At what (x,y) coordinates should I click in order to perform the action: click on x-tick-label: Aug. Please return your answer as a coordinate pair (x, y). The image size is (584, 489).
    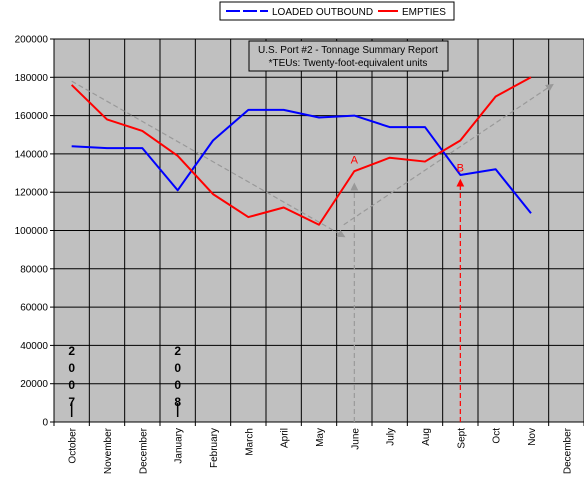
    Looking at the image, I should click on (426, 437).